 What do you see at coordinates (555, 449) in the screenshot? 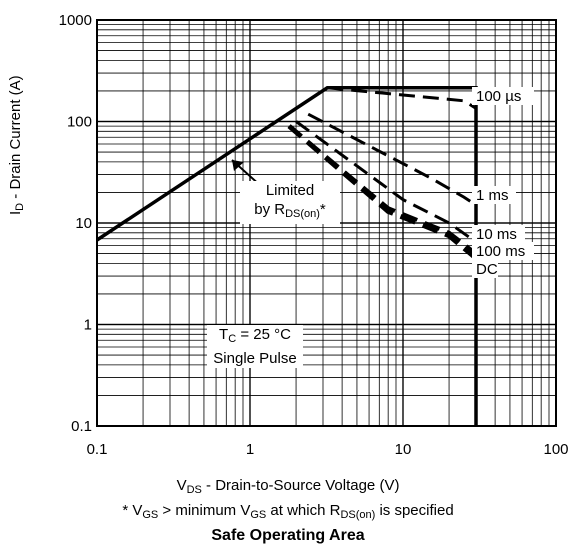
I see `x-tick-label: 100` at bounding box center [555, 449].